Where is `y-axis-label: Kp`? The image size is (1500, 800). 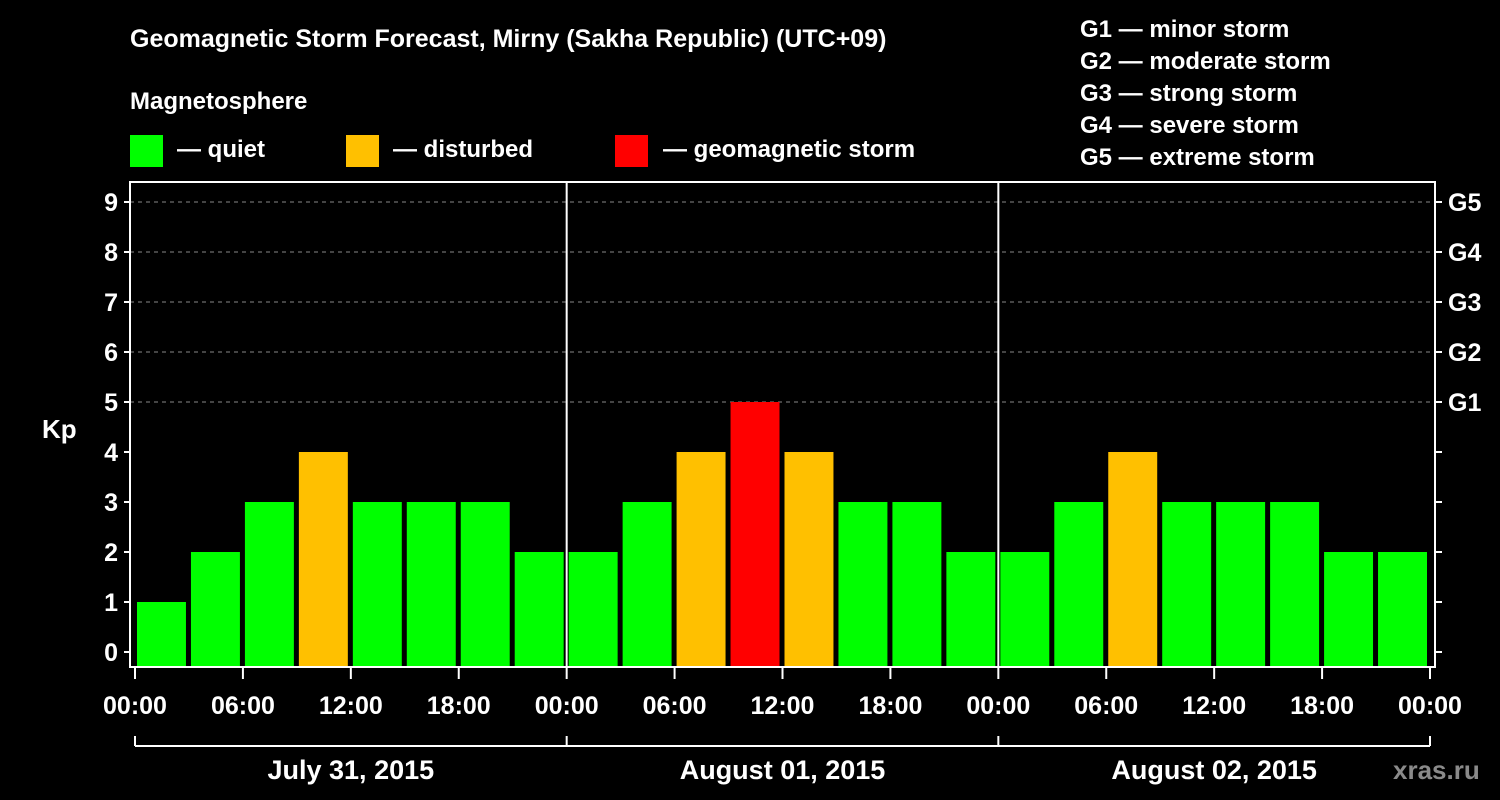 y-axis-label: Kp is located at coordinates (59, 429).